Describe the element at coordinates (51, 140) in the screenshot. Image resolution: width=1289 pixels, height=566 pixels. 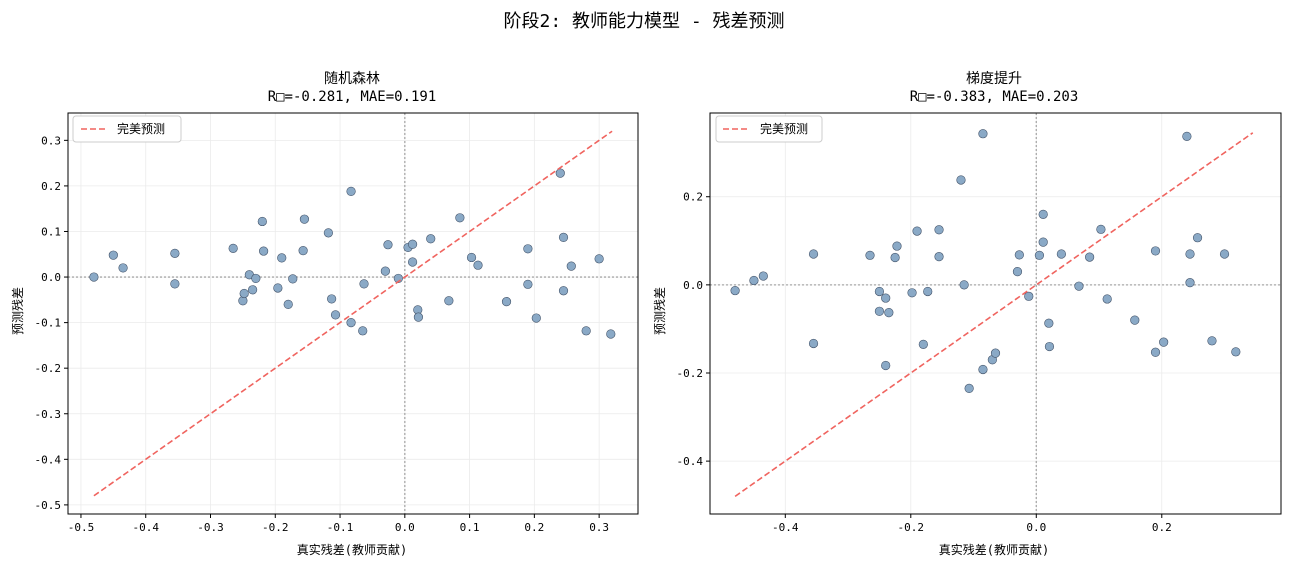
I see `y-tick-label: 0.3` at that location.